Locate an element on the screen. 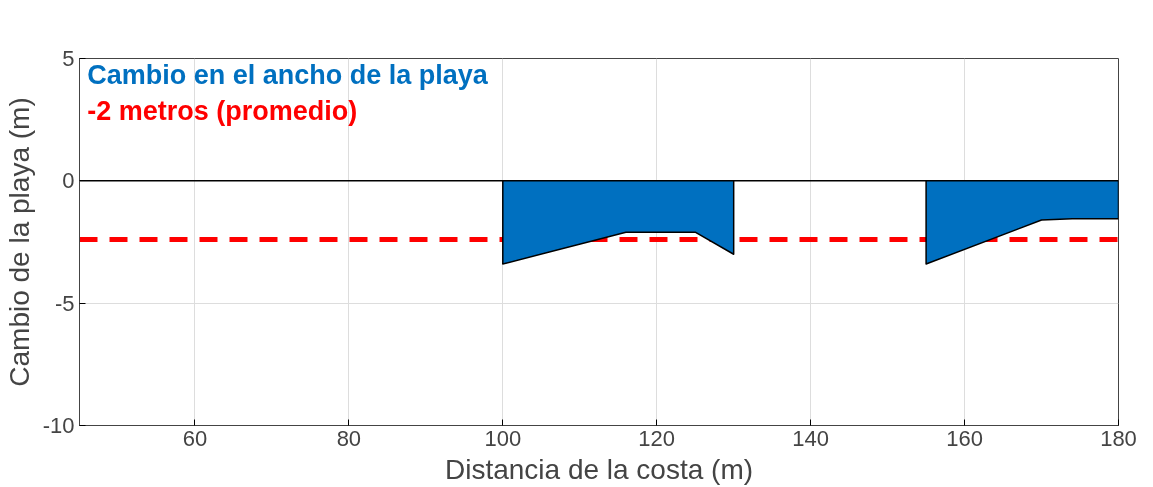 The height and width of the screenshot is (487, 1153). x-tick-label: 120 is located at coordinates (657, 438).